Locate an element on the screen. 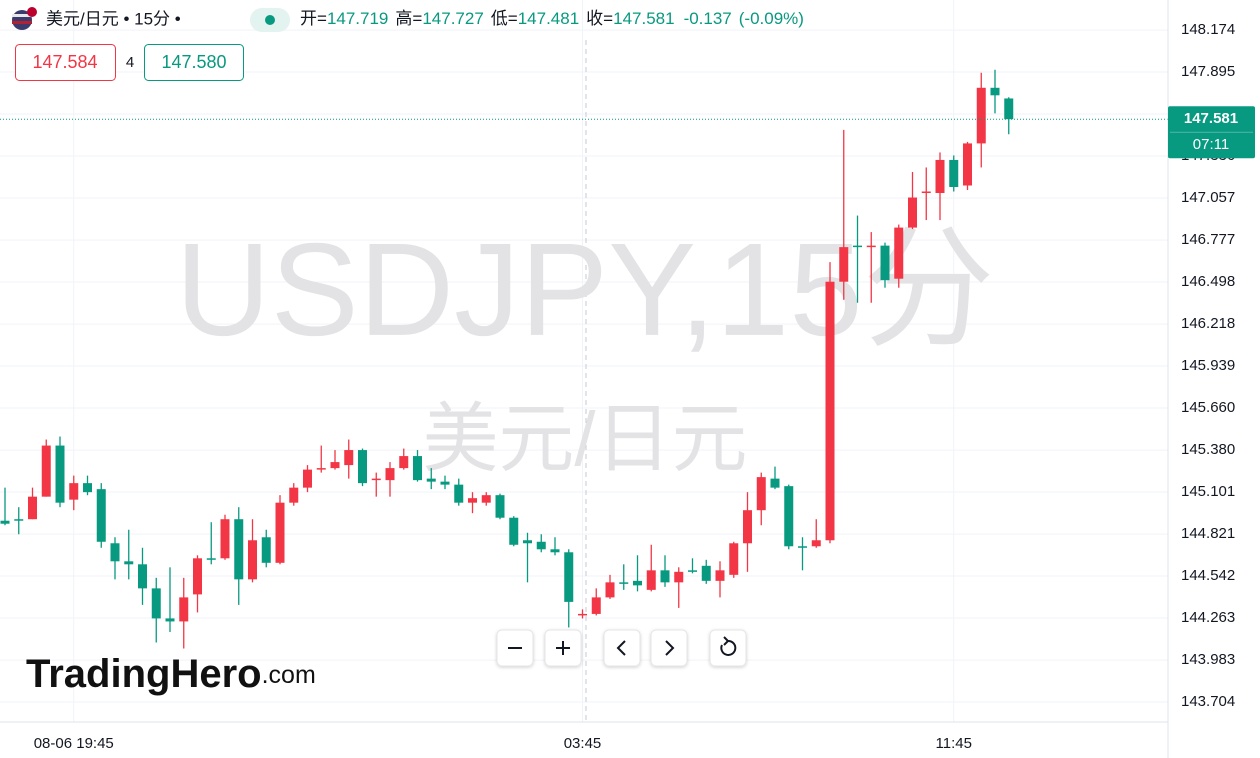  x-tick-label: 03:45 is located at coordinates (583, 743).